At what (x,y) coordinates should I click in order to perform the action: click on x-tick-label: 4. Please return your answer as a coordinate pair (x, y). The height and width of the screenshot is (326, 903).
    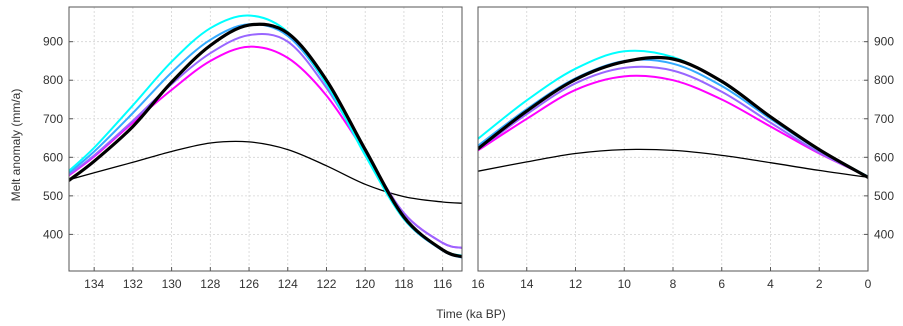
    Looking at the image, I should click on (770, 284).